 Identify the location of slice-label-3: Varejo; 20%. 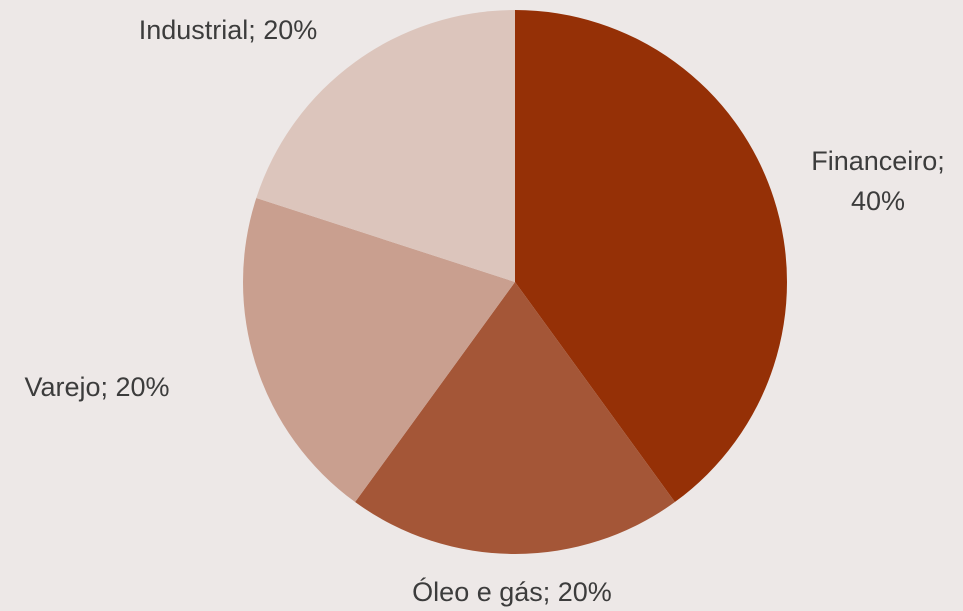
(96, 387).